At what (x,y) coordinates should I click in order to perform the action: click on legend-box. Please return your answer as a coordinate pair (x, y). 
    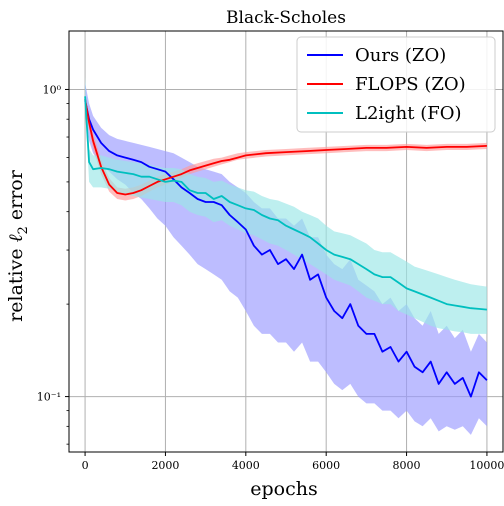
    Looking at the image, I should click on (396, 84).